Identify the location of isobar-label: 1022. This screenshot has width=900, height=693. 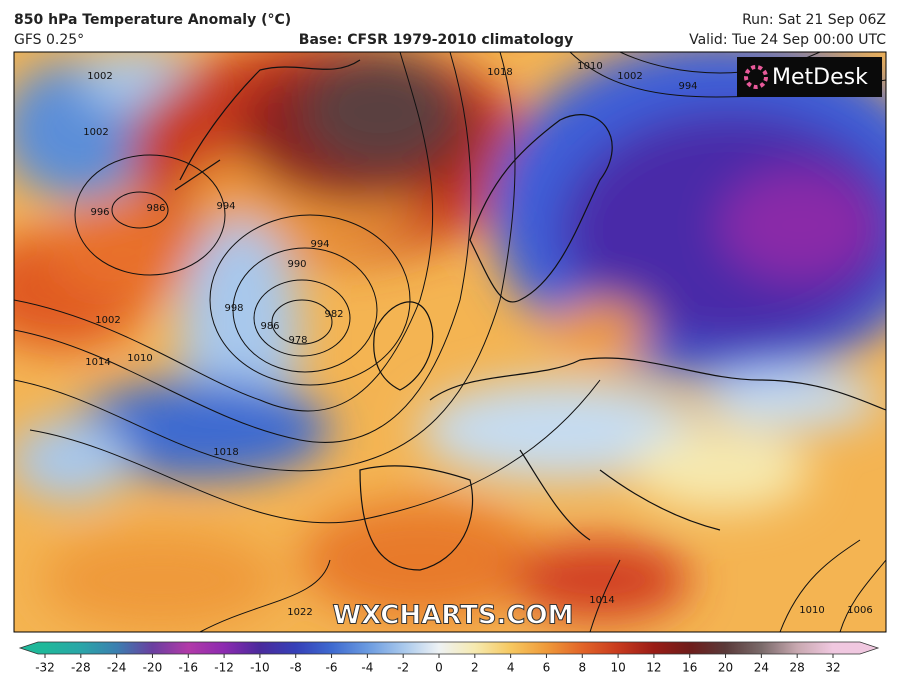
(299, 612).